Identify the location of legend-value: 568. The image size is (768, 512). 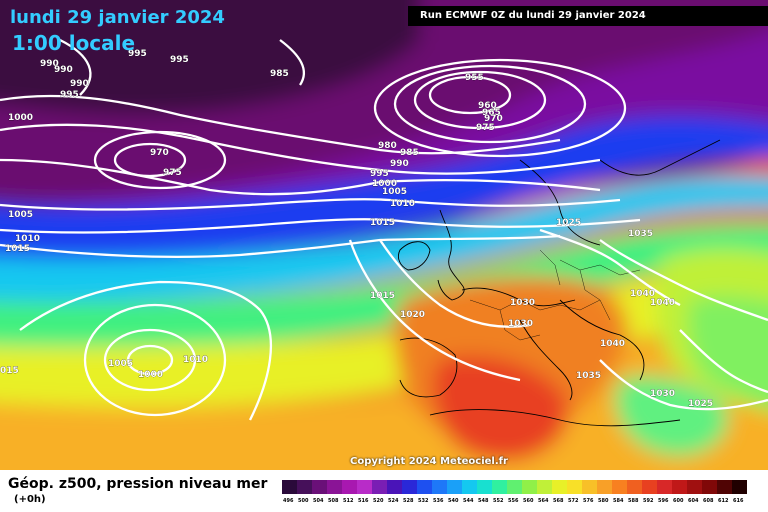
(558, 501).